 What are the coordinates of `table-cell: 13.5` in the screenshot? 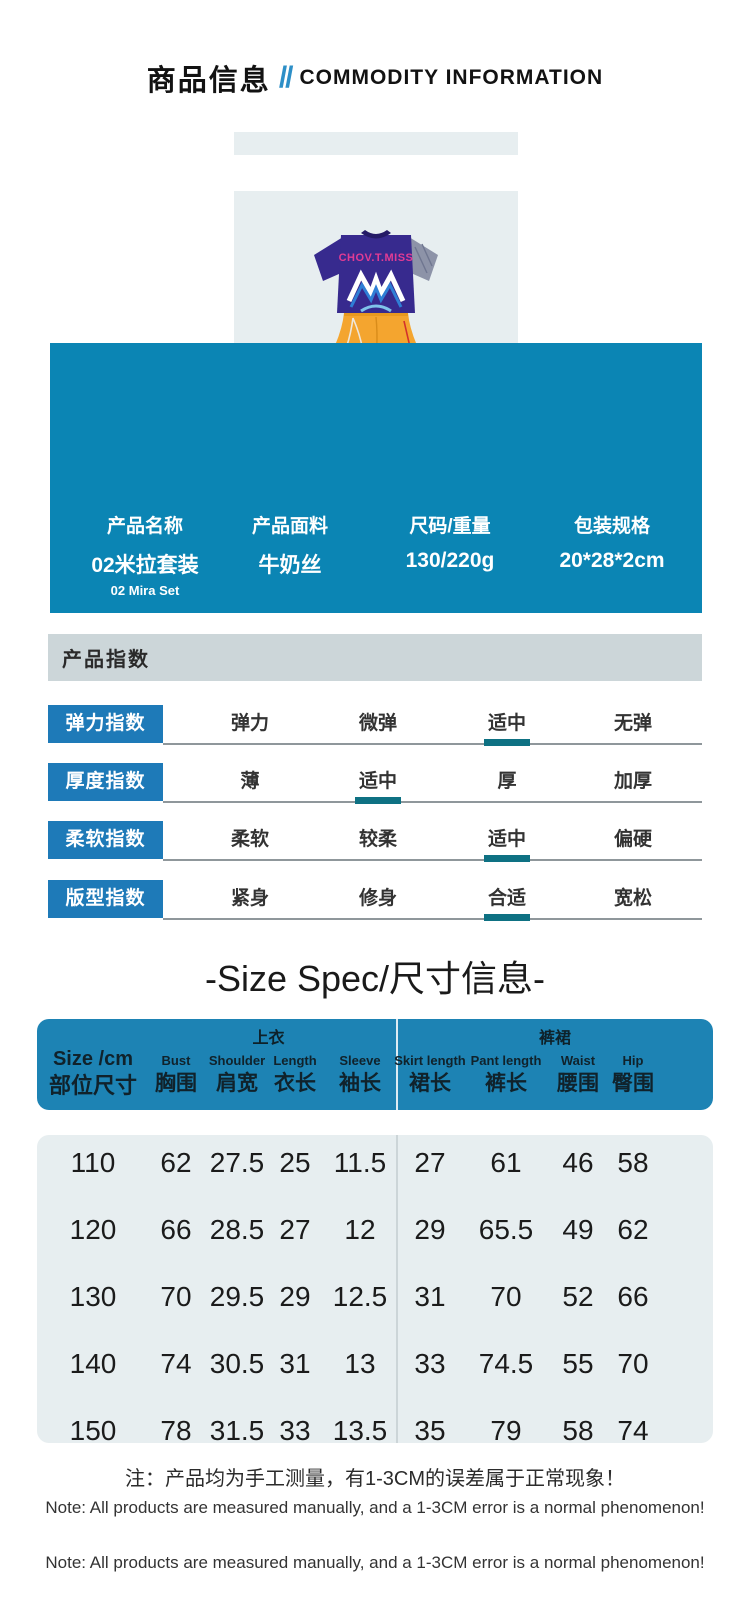 It's located at (360, 1429).